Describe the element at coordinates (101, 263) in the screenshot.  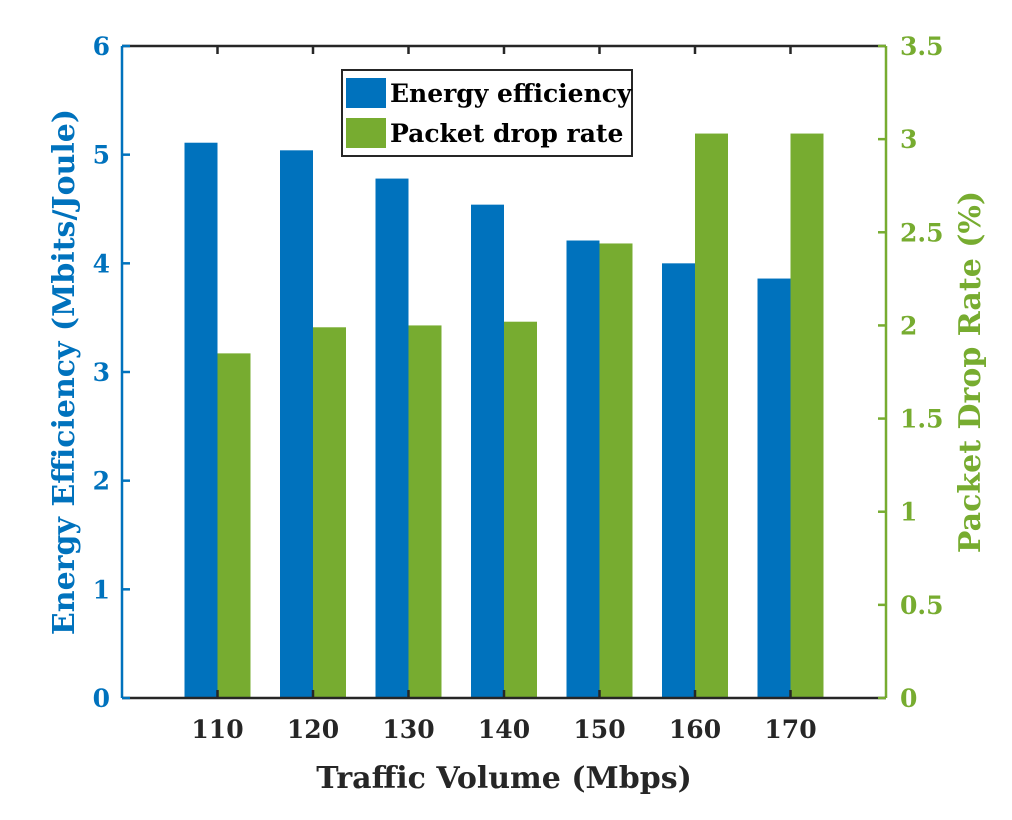
I see `left-tick-label-4: 4` at that location.